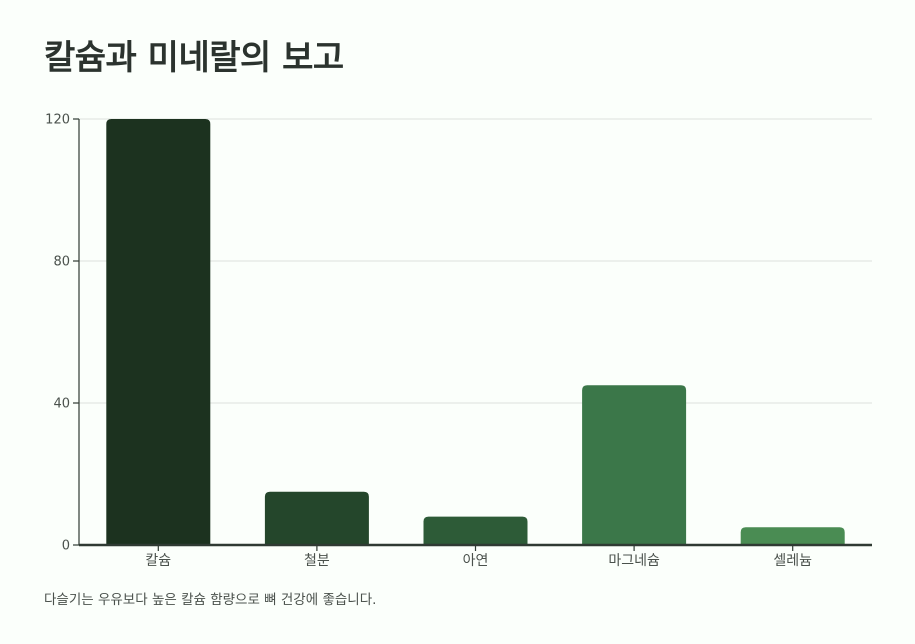  What do you see at coordinates (61, 262) in the screenshot?
I see `y-tick-label: 80` at bounding box center [61, 262].